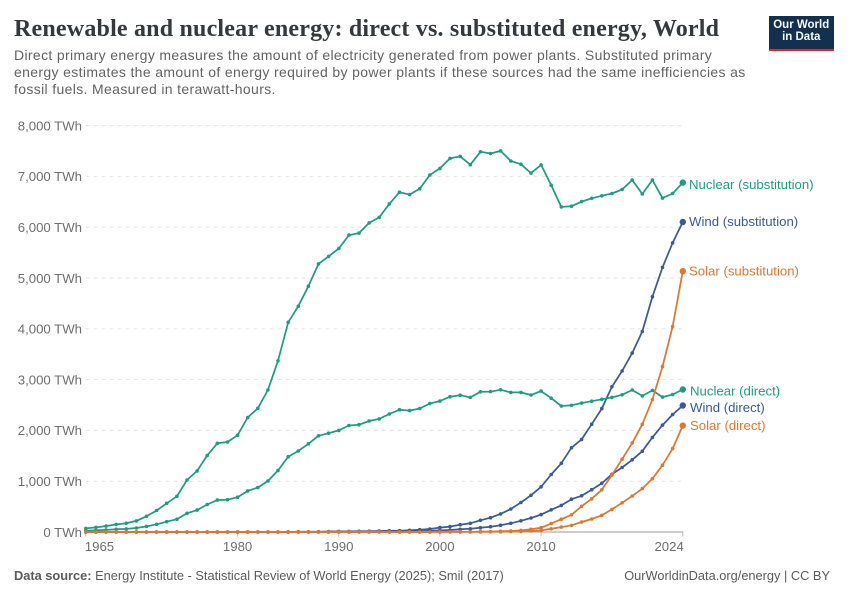 The image size is (850, 600). I want to click on svg-text: 5,000 TWh, so click(50, 278).